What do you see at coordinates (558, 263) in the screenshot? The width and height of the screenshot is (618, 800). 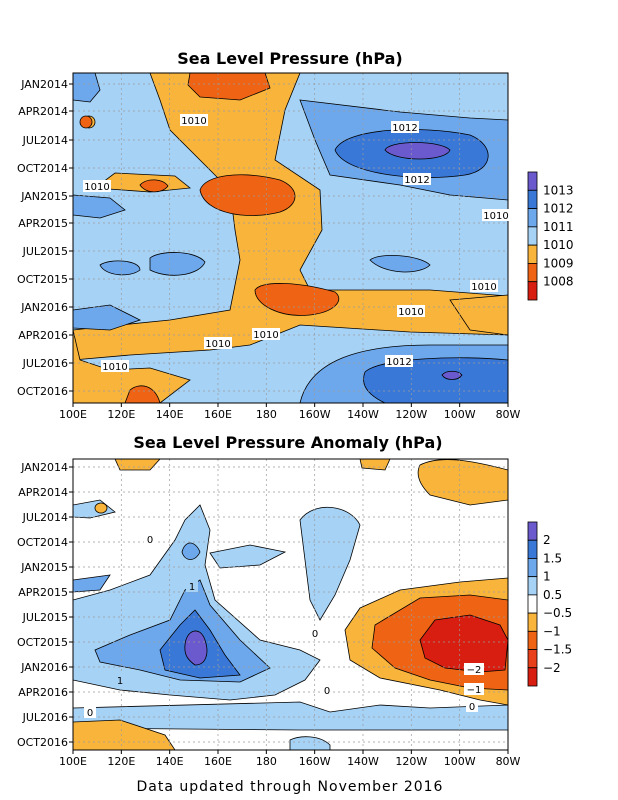 I see `colorbar-label: 1009` at bounding box center [558, 263].